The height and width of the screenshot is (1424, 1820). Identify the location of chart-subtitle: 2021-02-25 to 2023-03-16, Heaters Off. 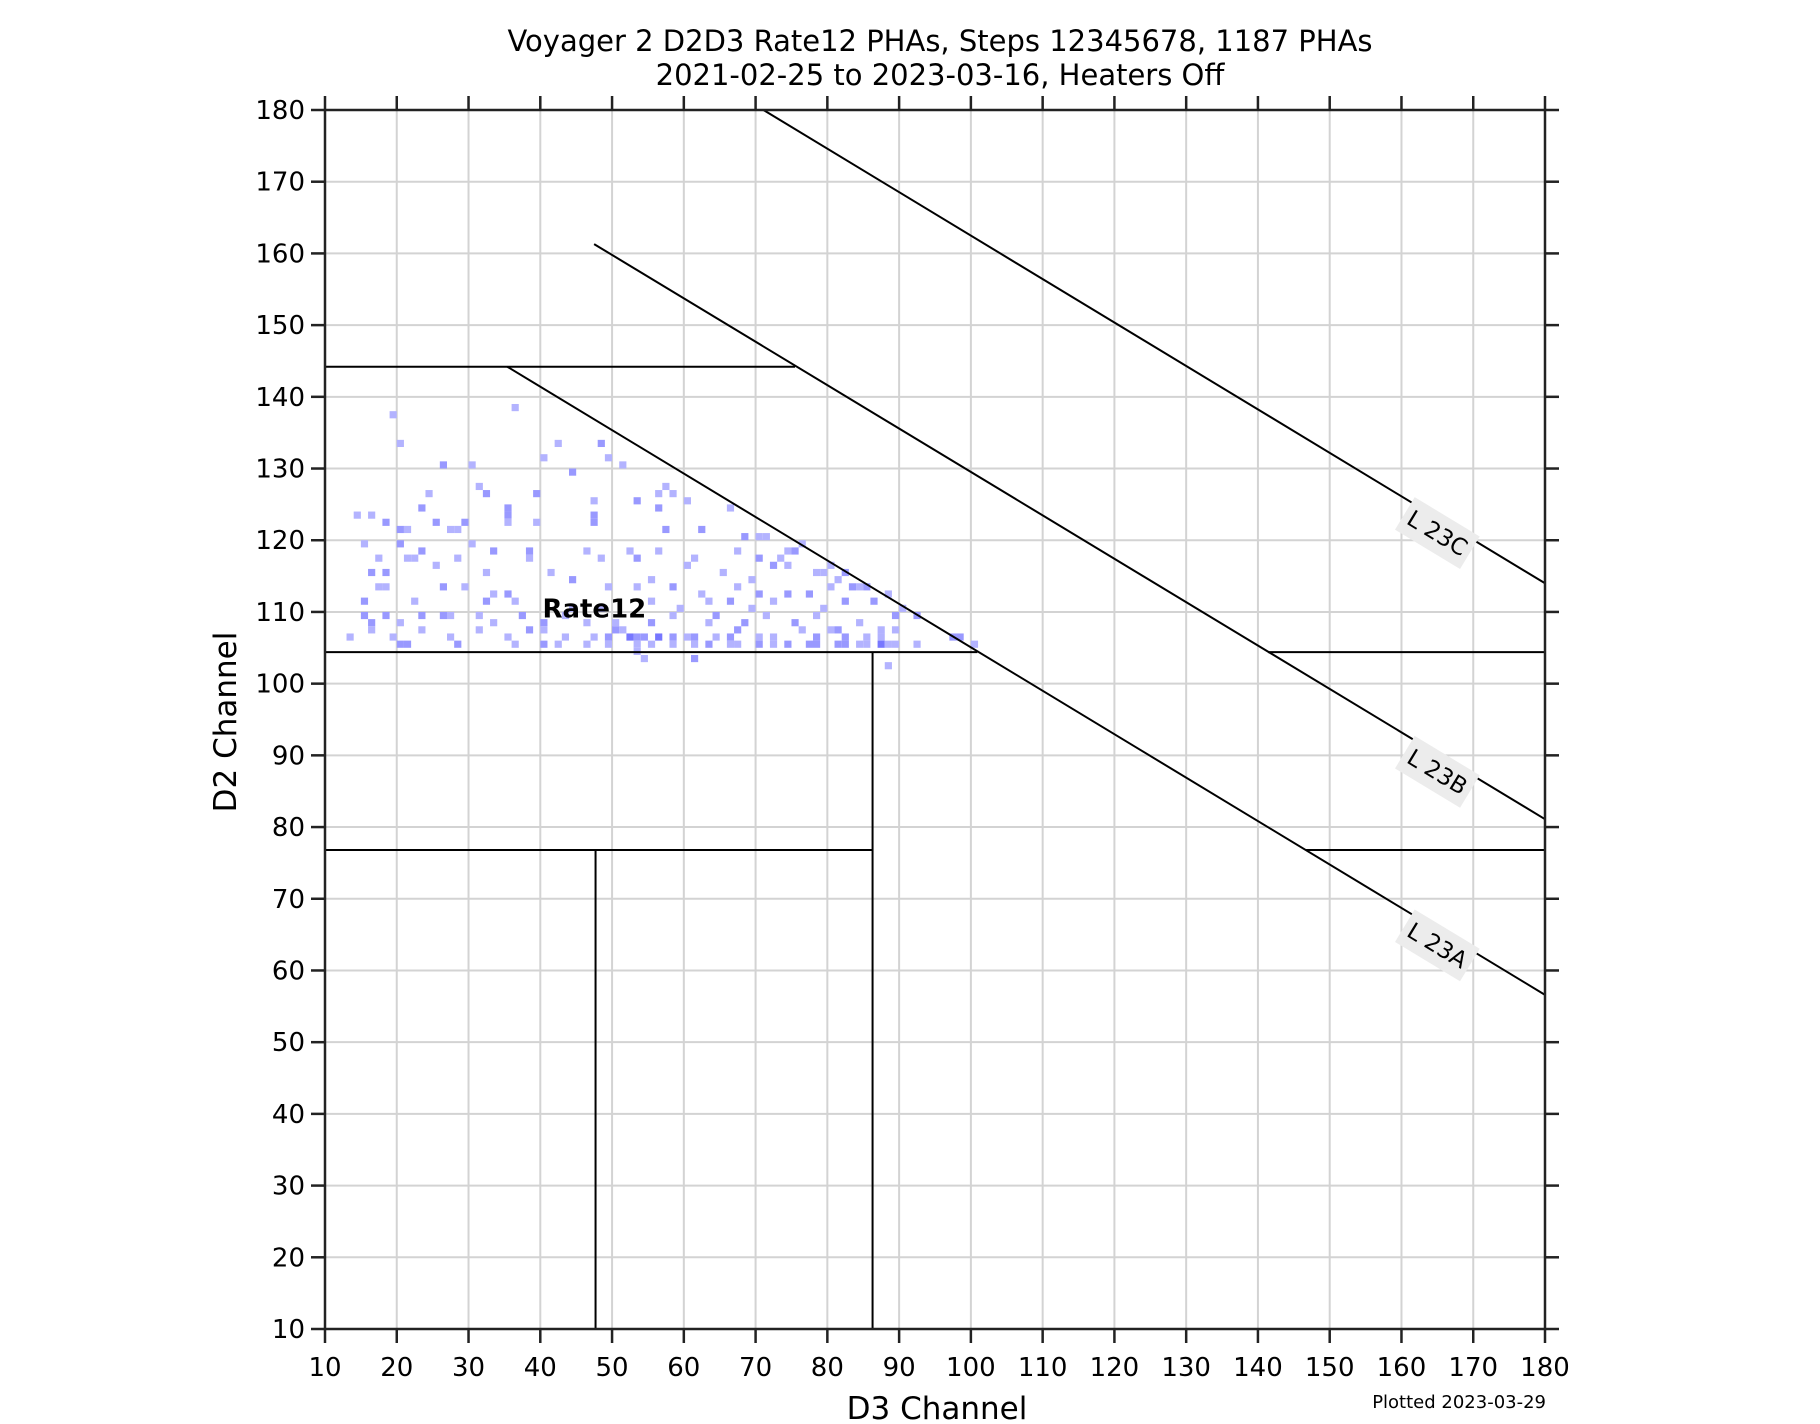
(940, 75).